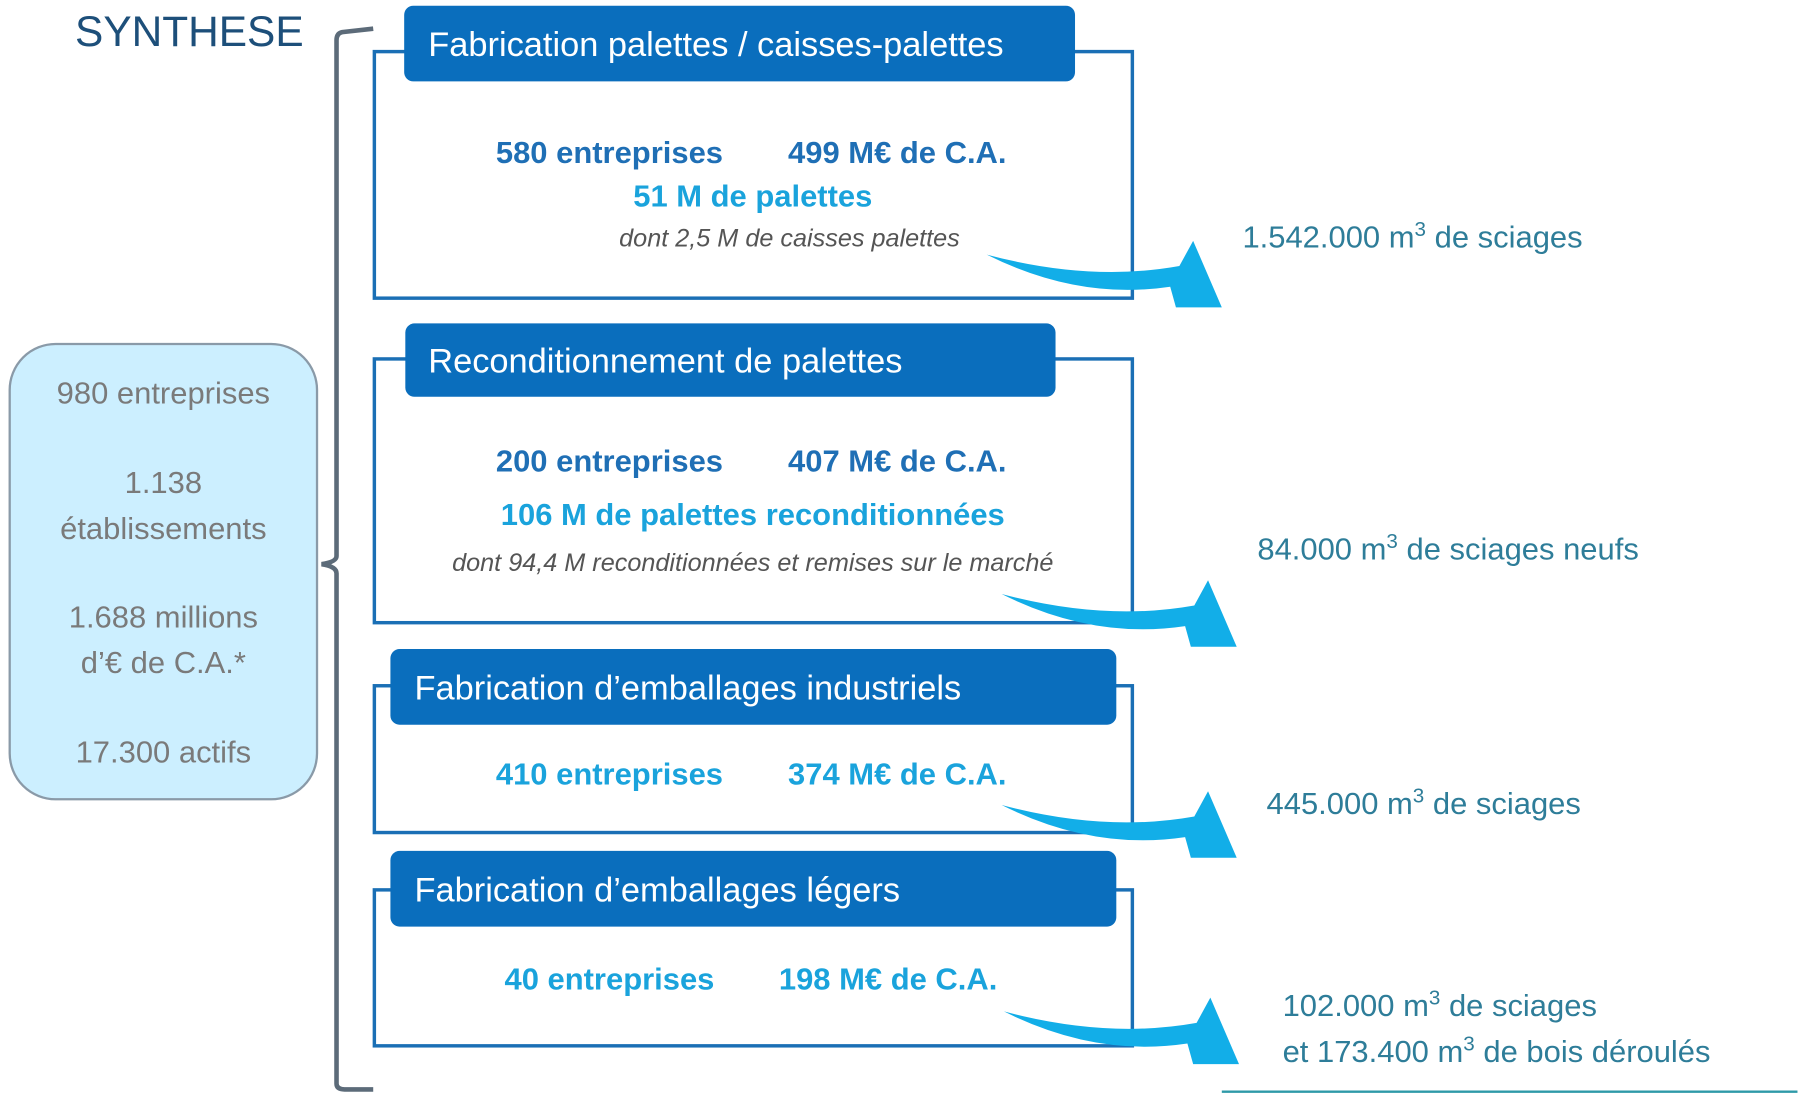 Image resolution: width=1798 pixels, height=1094 pixels. What do you see at coordinates (163, 616) in the screenshot?
I see `summary-line: 1.688 millions` at bounding box center [163, 616].